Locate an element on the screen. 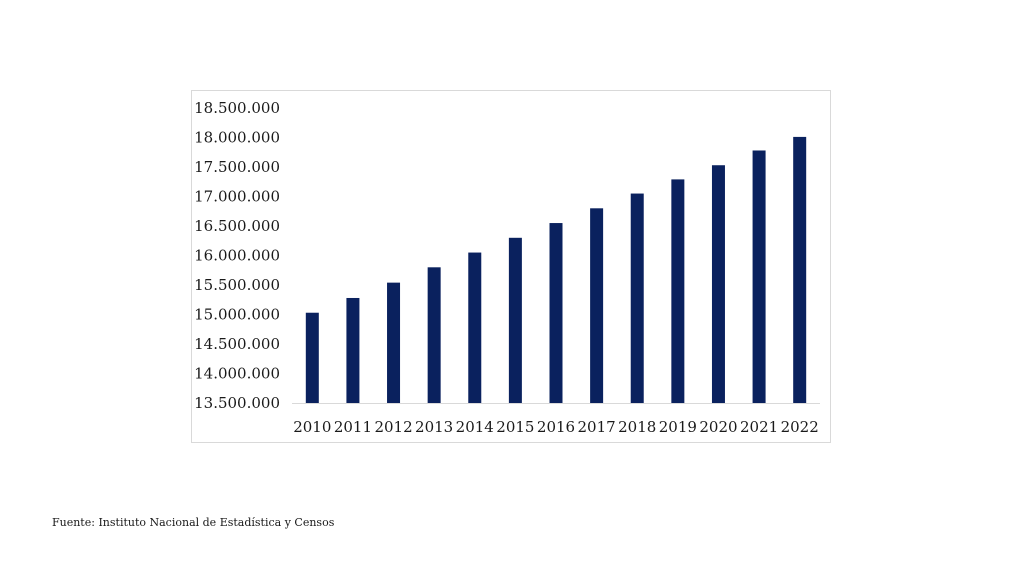 Image resolution: width=1024 pixels, height=576 pixels. x-tick-label: 2016 is located at coordinates (556, 427).